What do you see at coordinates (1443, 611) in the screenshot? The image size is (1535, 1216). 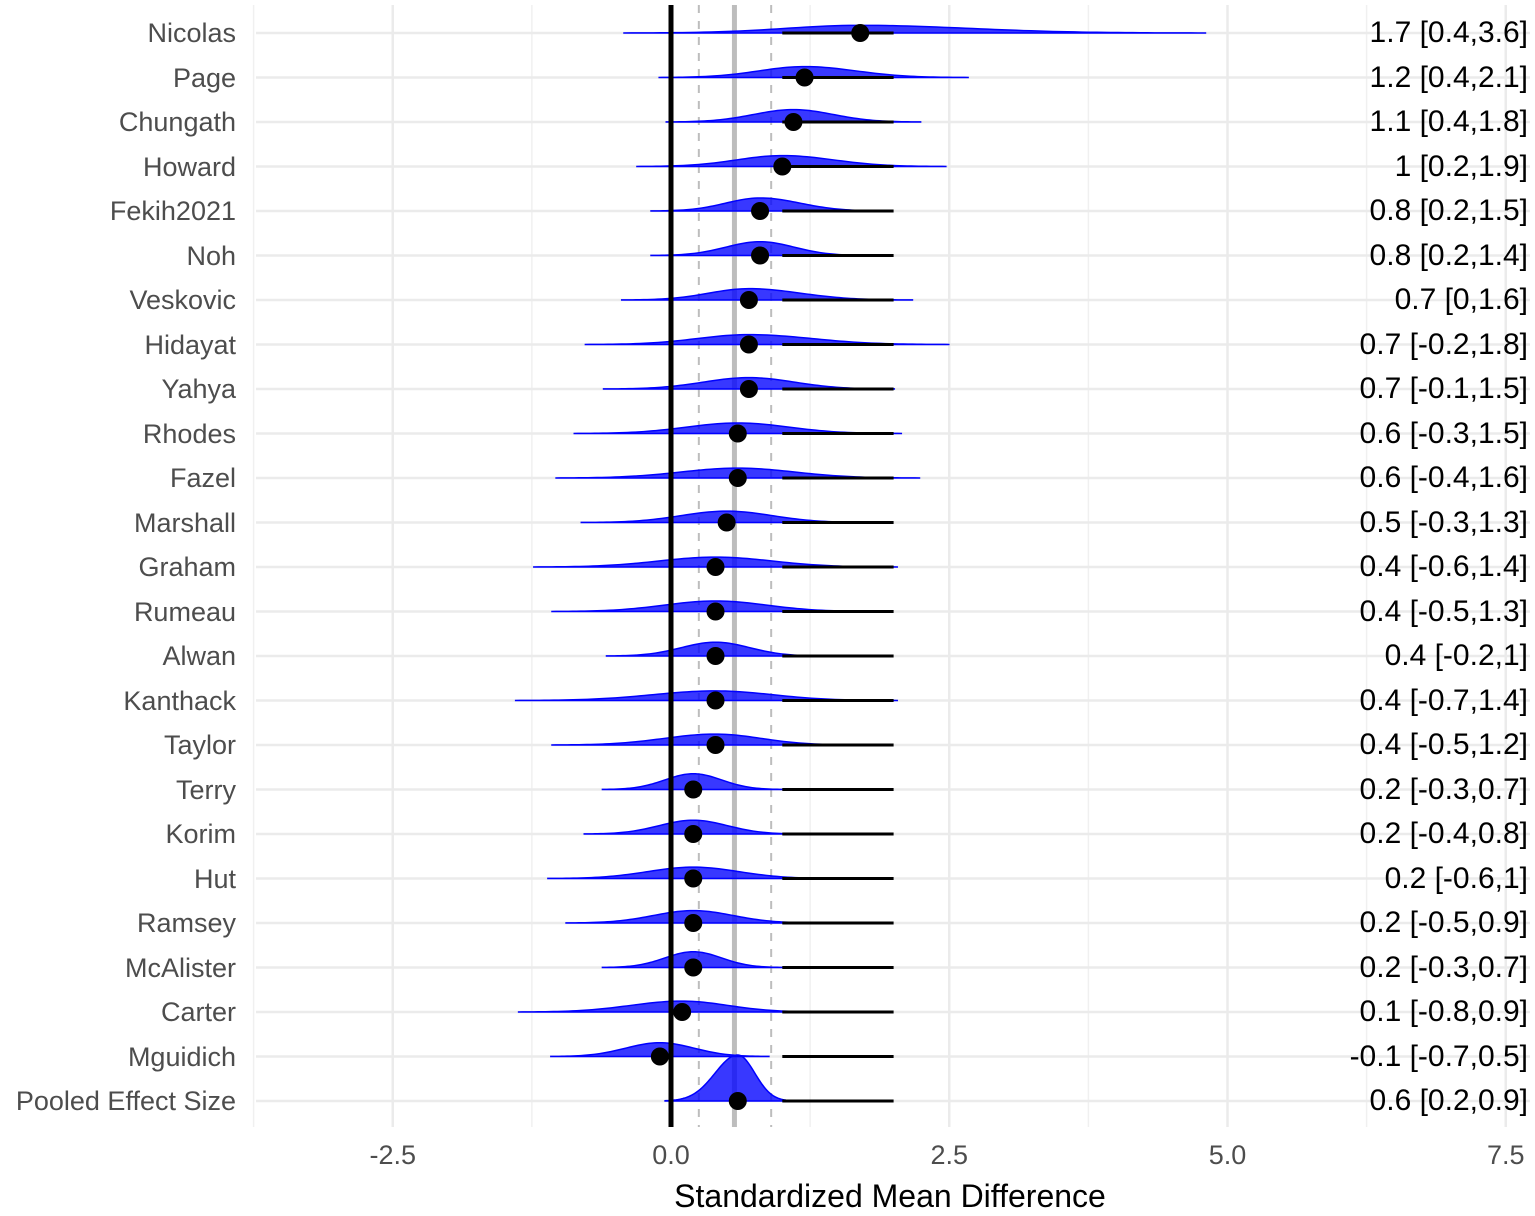 I see `estimate-ci-label: 0.4 [-0.5,1.3]` at bounding box center [1443, 611].